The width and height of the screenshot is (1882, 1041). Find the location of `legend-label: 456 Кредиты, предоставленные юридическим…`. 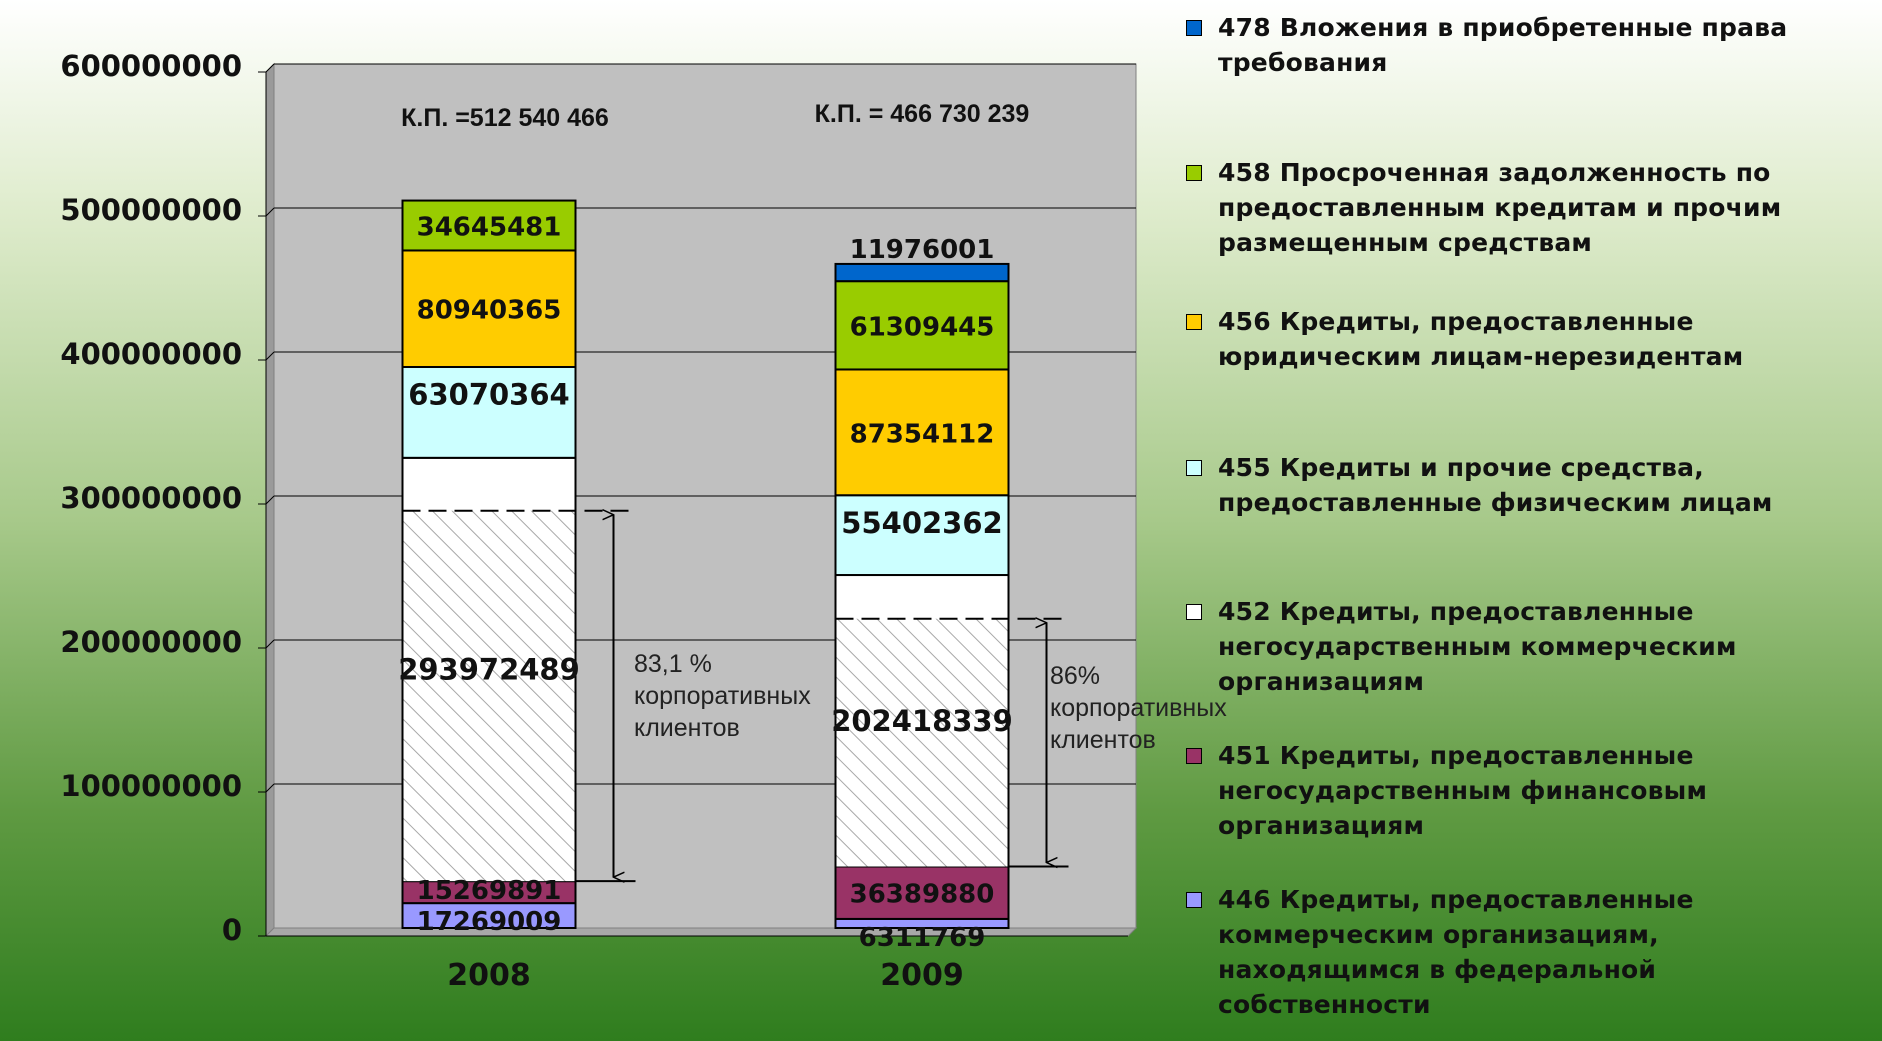

legend-label: 456 Кредиты, предоставленные юридическим… is located at coordinates (1481, 339).